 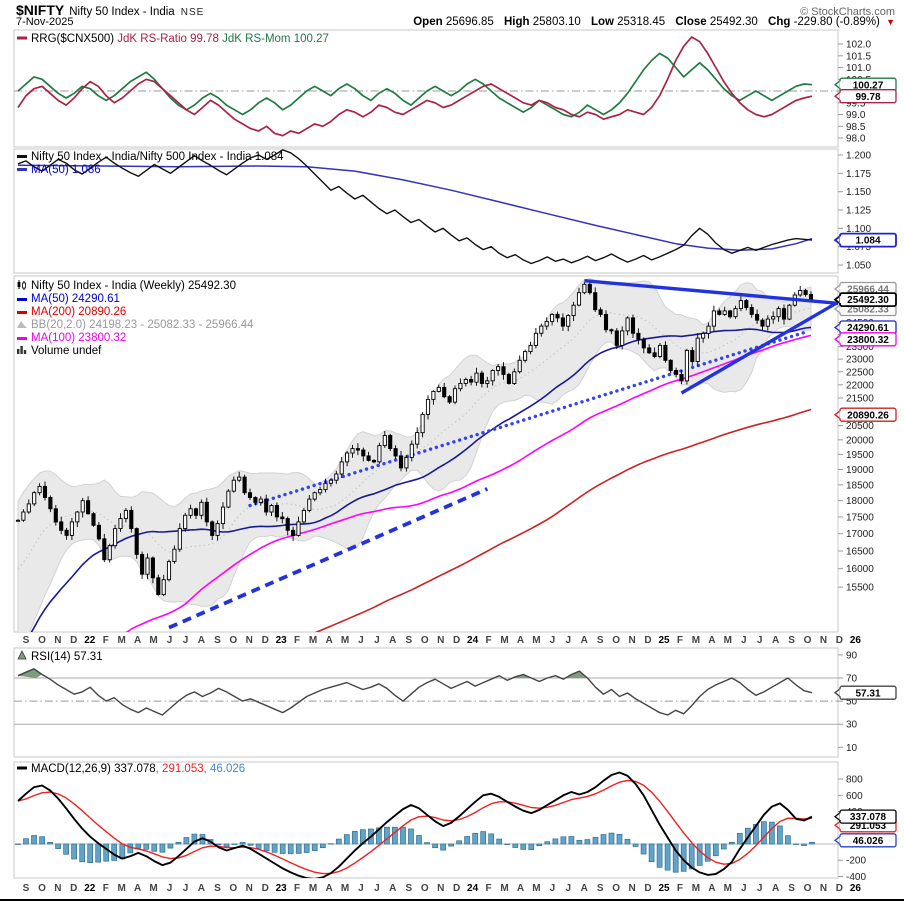 I want to click on change-down-icon: ▼, so click(x=890, y=22).